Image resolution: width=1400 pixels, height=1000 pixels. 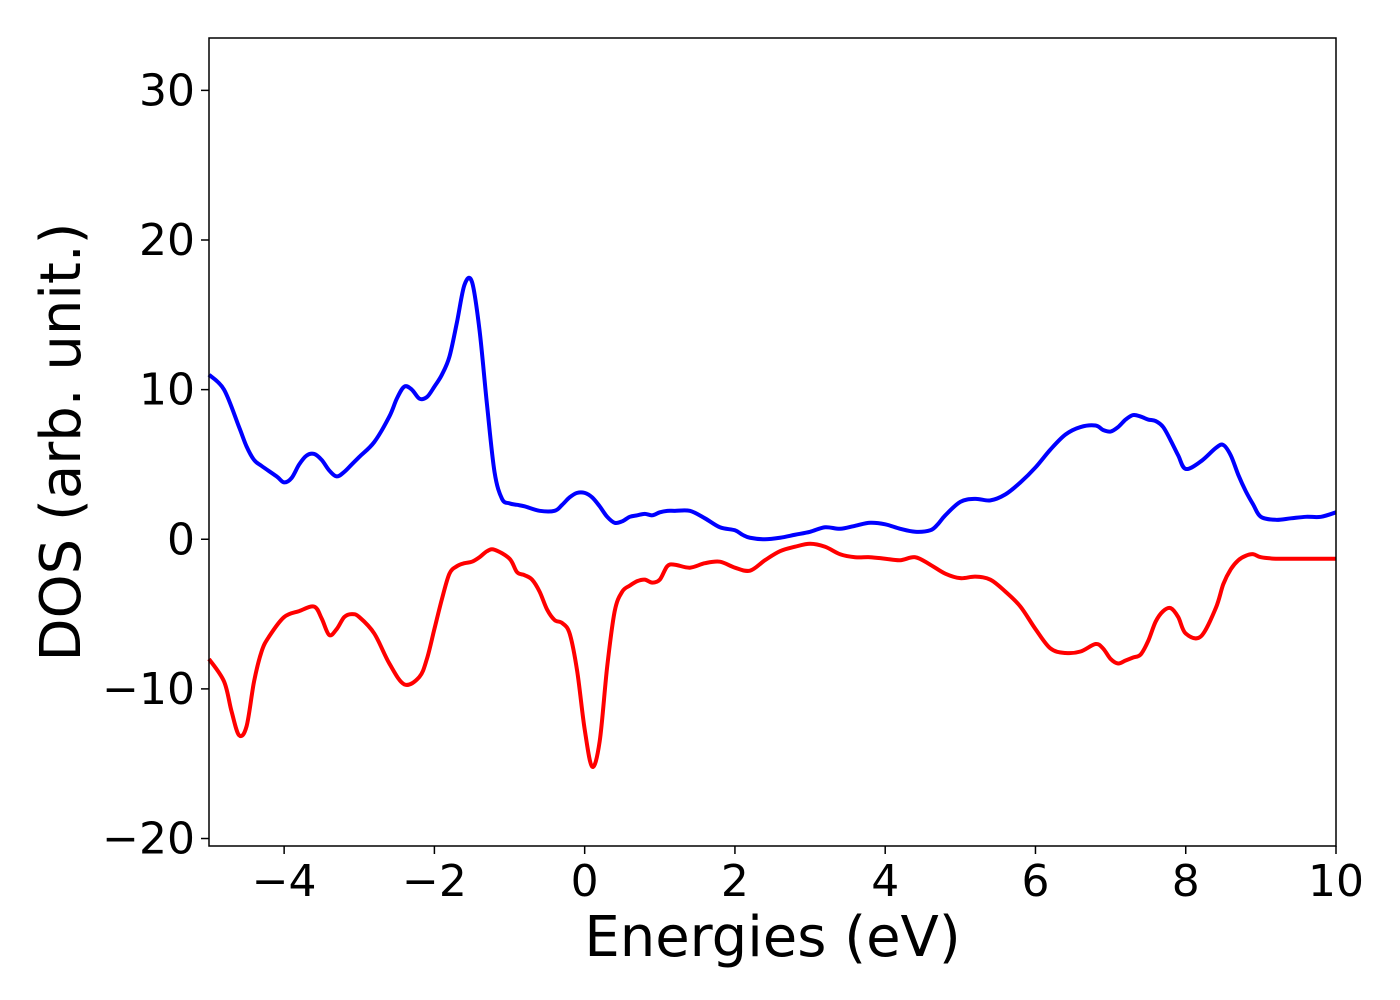 I want to click on x-tick-label: 10, so click(x=1336, y=881).